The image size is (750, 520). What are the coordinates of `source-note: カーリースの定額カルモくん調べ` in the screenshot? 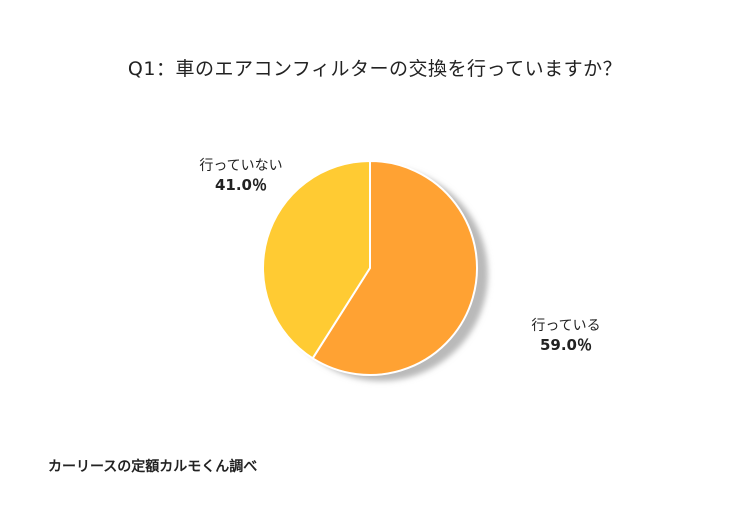 It's located at (153, 467).